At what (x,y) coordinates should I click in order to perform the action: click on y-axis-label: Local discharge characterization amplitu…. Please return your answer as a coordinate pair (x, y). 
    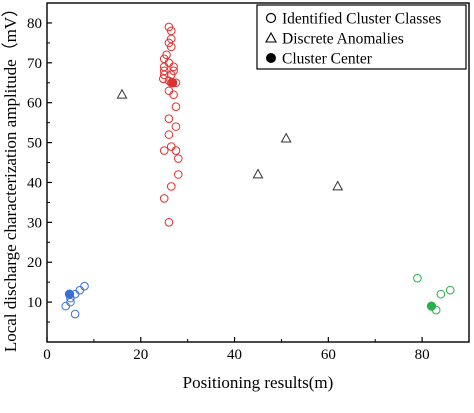
    Looking at the image, I should click on (10, 176).